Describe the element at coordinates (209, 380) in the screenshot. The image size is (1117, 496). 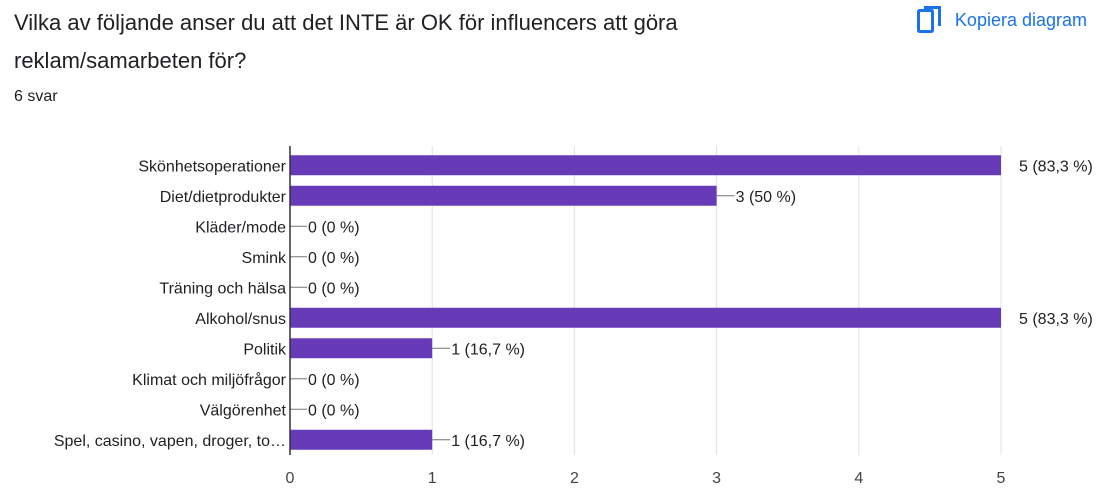
I see `category-label: Klimat och miljöfrågor` at that location.